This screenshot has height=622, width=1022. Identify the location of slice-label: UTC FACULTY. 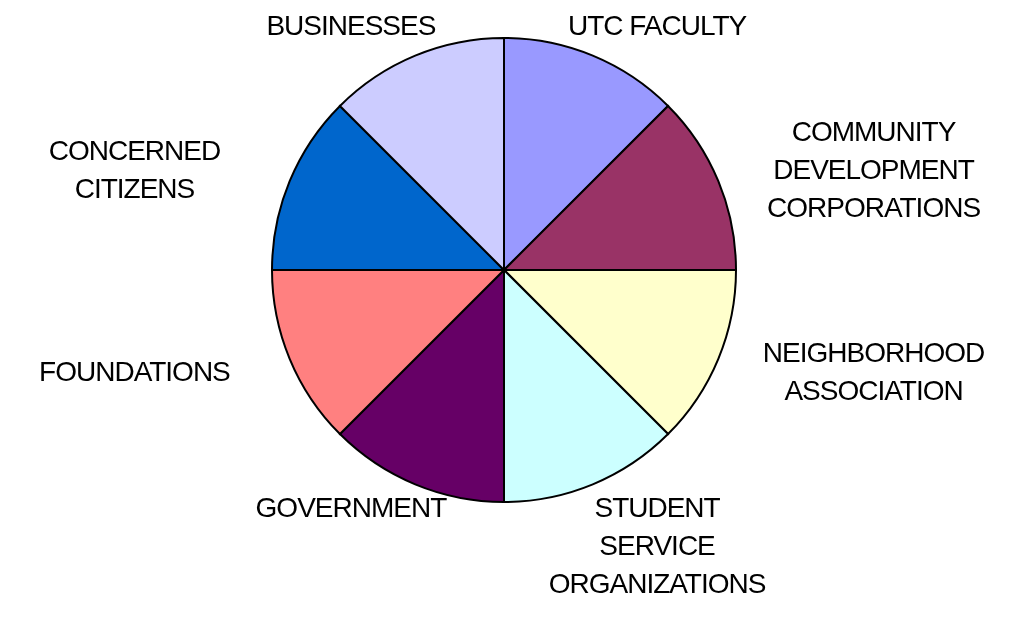
(657, 25).